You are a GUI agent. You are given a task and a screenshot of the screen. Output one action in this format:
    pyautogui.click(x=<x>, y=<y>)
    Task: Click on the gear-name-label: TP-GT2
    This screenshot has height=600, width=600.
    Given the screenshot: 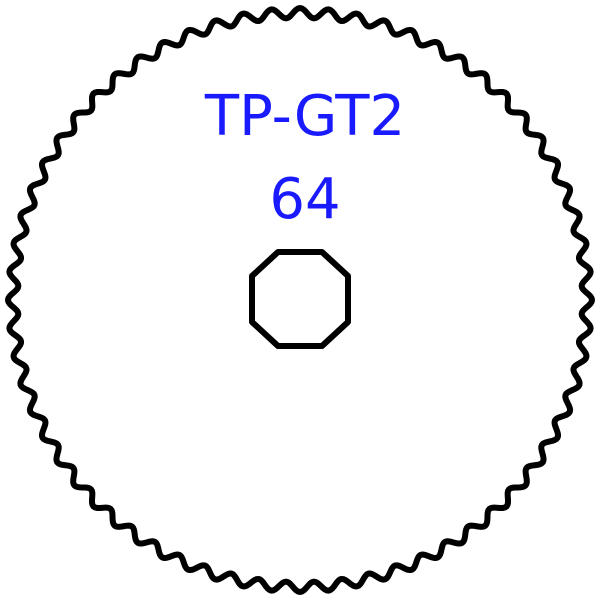 What is the action you would take?
    pyautogui.click(x=304, y=116)
    